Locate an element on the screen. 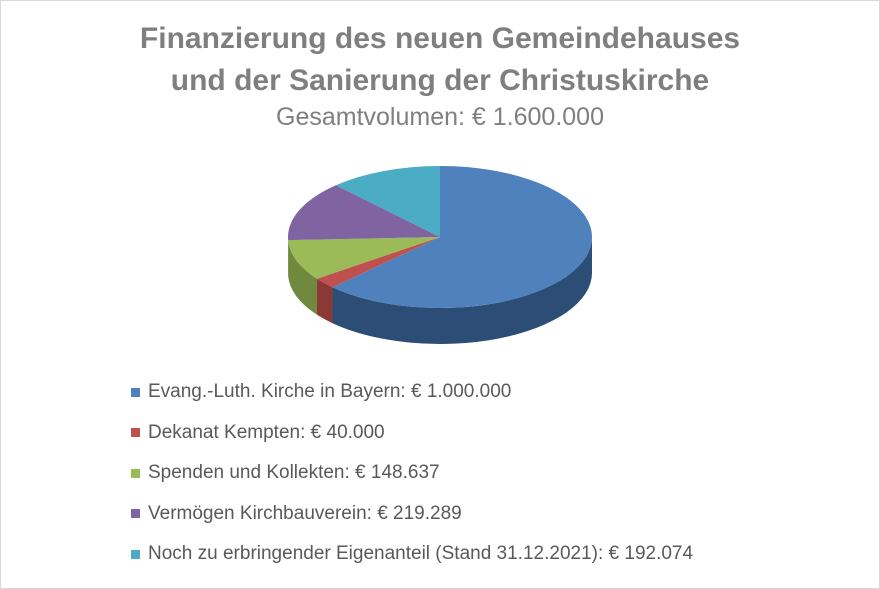  chart-title-line-2: und der Sanierung der Christuskirche is located at coordinates (440, 80).